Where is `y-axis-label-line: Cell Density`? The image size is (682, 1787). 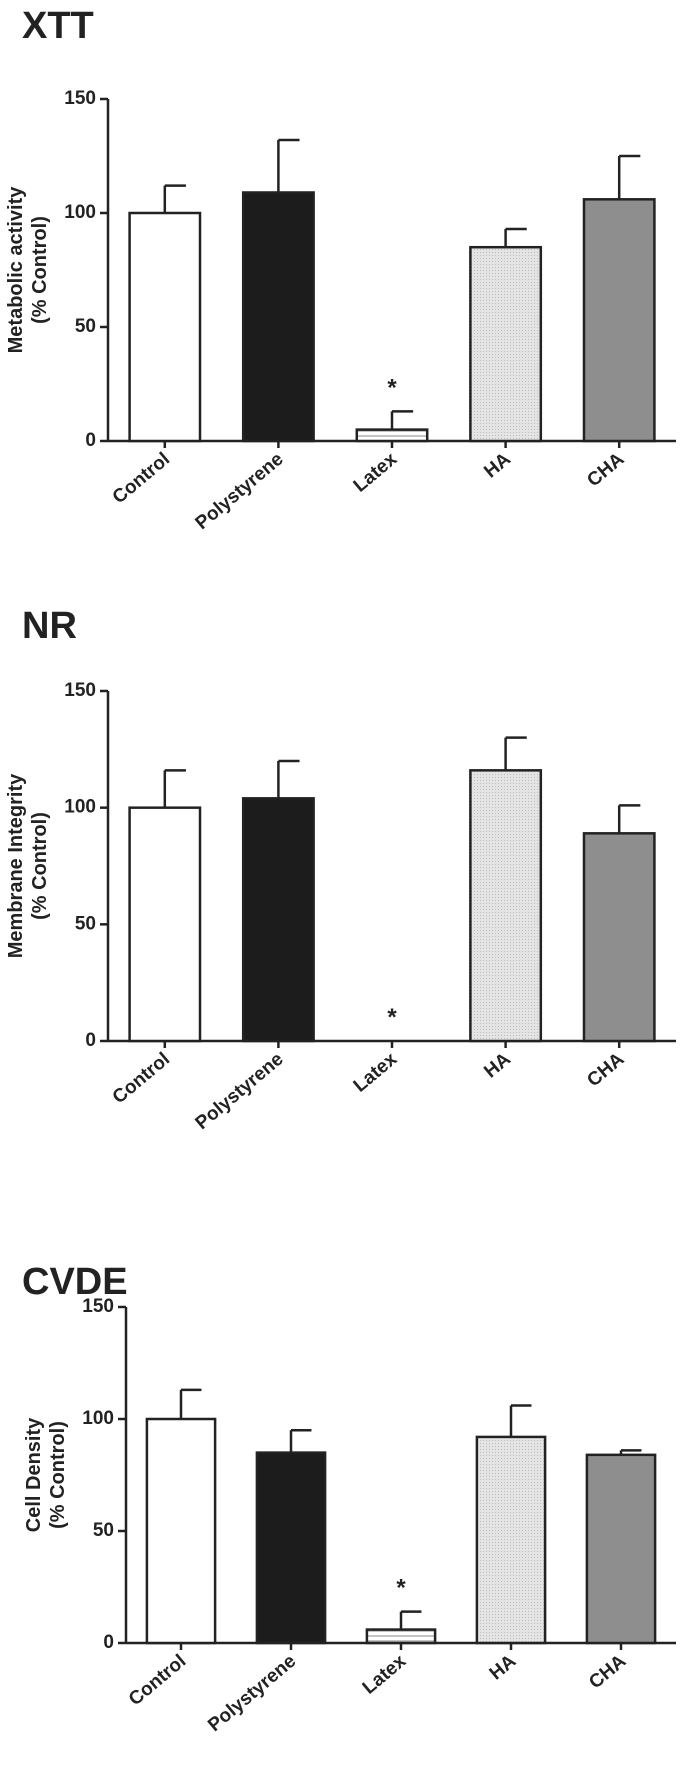 y-axis-label-line: Cell Density is located at coordinates (34, 1474).